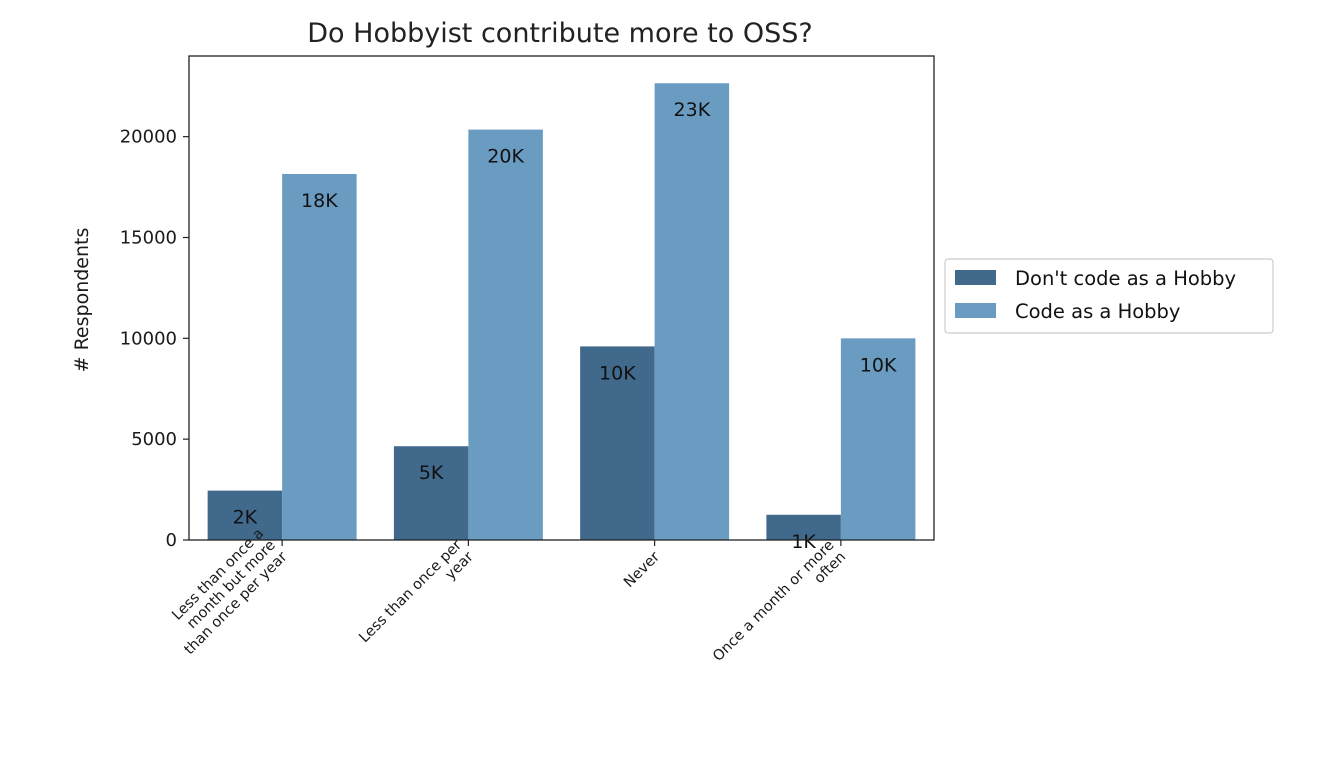 The width and height of the screenshot is (1320, 758). I want to click on y-tick-label: 20000, so click(148, 137).